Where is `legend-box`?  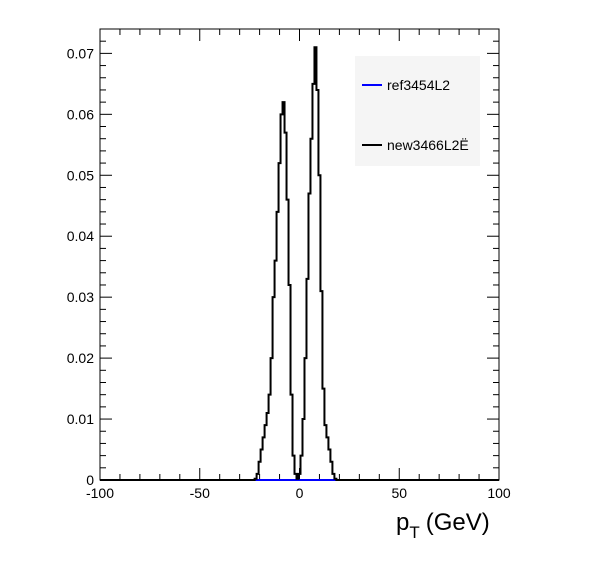 legend-box is located at coordinates (417, 111).